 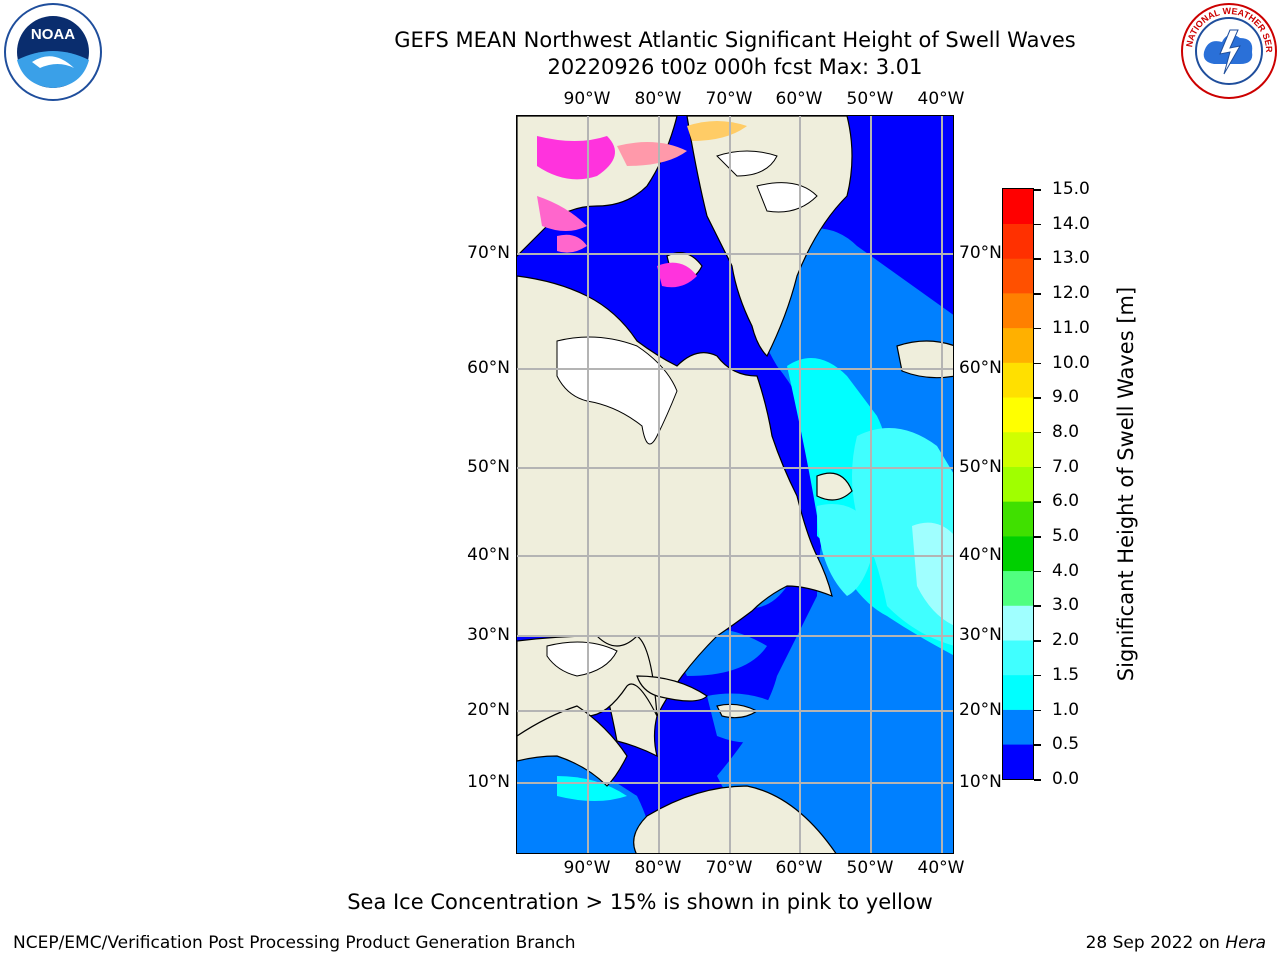 I want to click on colorbar-tick-label: 8.0, so click(x=1066, y=431).